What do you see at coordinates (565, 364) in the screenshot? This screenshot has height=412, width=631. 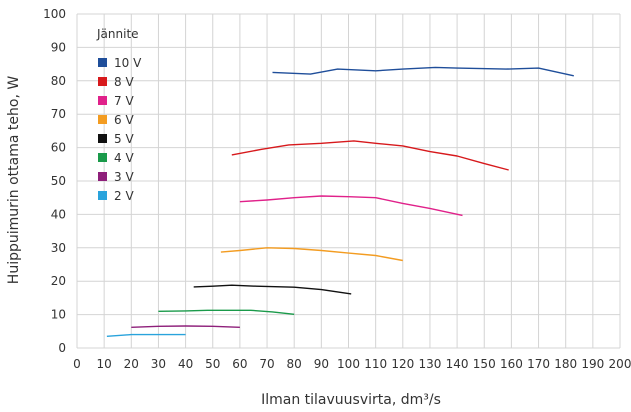 I see `x-tick-label: 180` at bounding box center [565, 364].